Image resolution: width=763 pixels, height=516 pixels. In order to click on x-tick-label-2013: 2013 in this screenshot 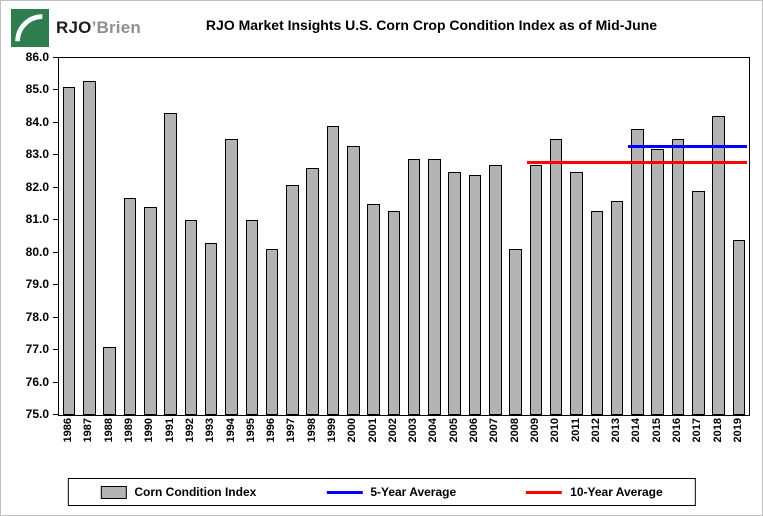, I will do `click(616, 430)`.